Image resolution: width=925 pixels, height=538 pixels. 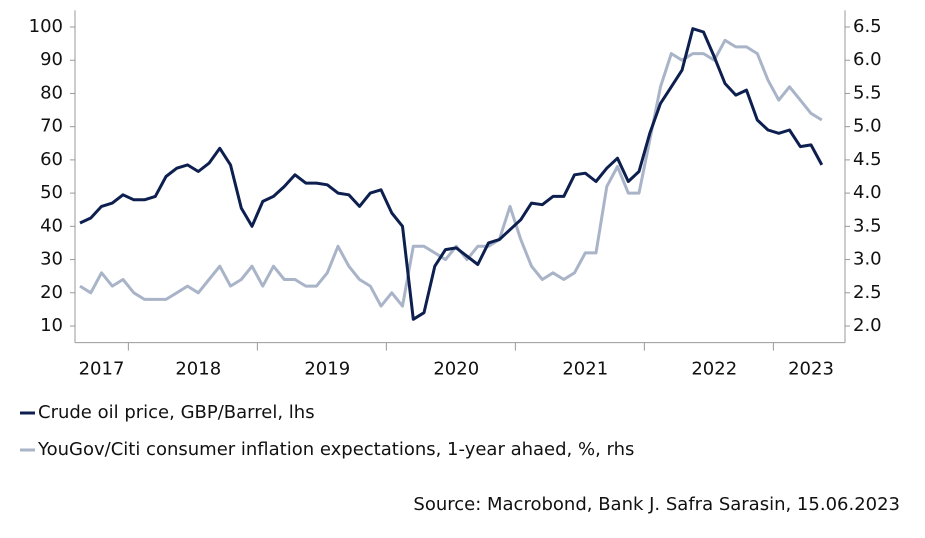 What do you see at coordinates (51, 259) in the screenshot?
I see `y-tick-label: 30` at bounding box center [51, 259].